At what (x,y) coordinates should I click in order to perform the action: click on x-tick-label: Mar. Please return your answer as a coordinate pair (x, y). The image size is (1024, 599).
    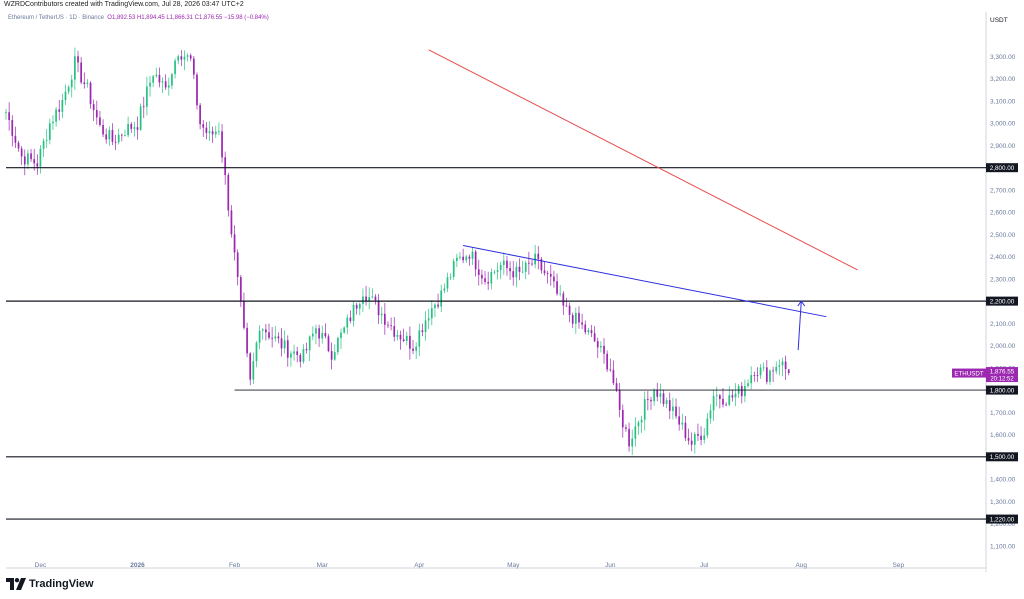
    Looking at the image, I should click on (323, 565).